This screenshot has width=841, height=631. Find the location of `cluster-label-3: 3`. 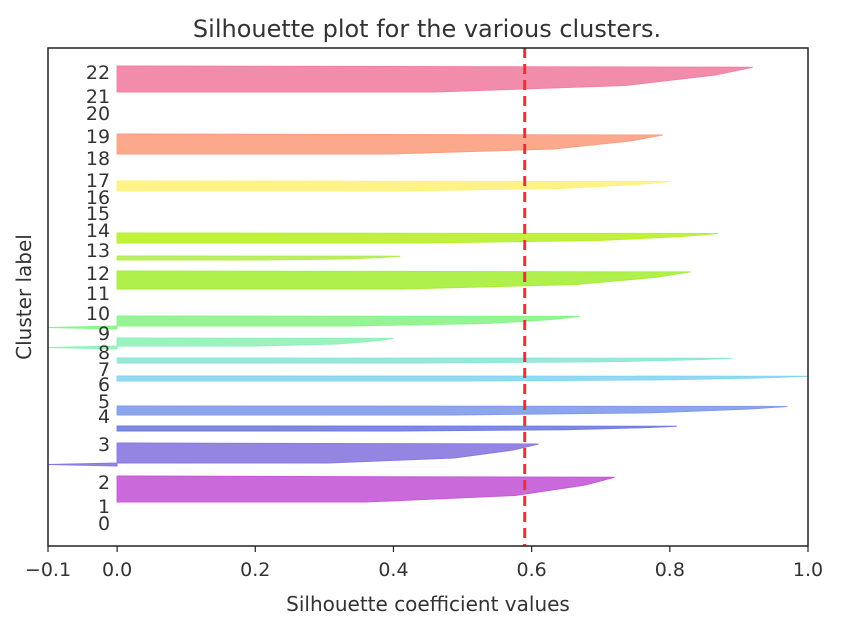

cluster-label-3: 3 is located at coordinates (104, 445).